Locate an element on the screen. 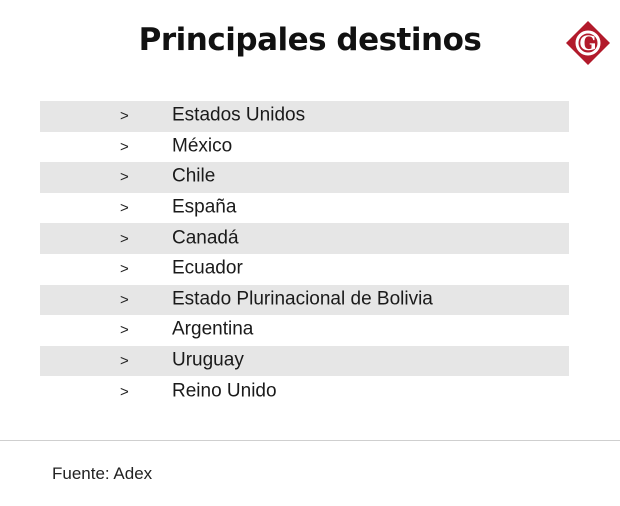 This screenshot has width=620, height=506. list-item: > Ecuador is located at coordinates (304, 269).